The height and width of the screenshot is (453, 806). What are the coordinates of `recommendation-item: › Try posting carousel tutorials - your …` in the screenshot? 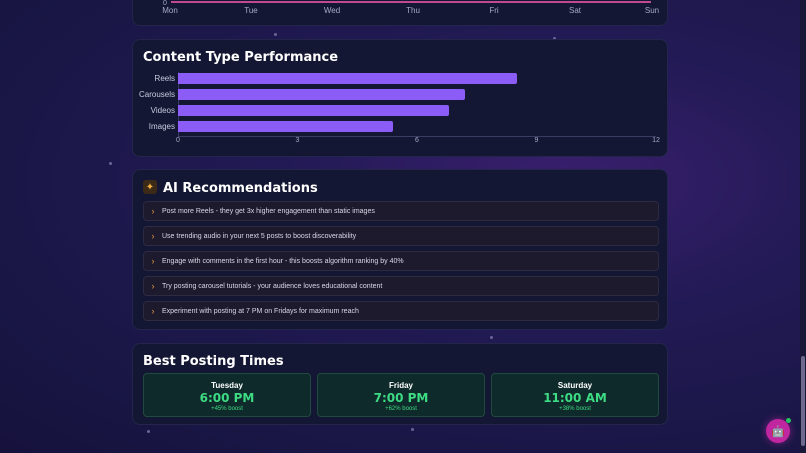 It's located at (401, 286).